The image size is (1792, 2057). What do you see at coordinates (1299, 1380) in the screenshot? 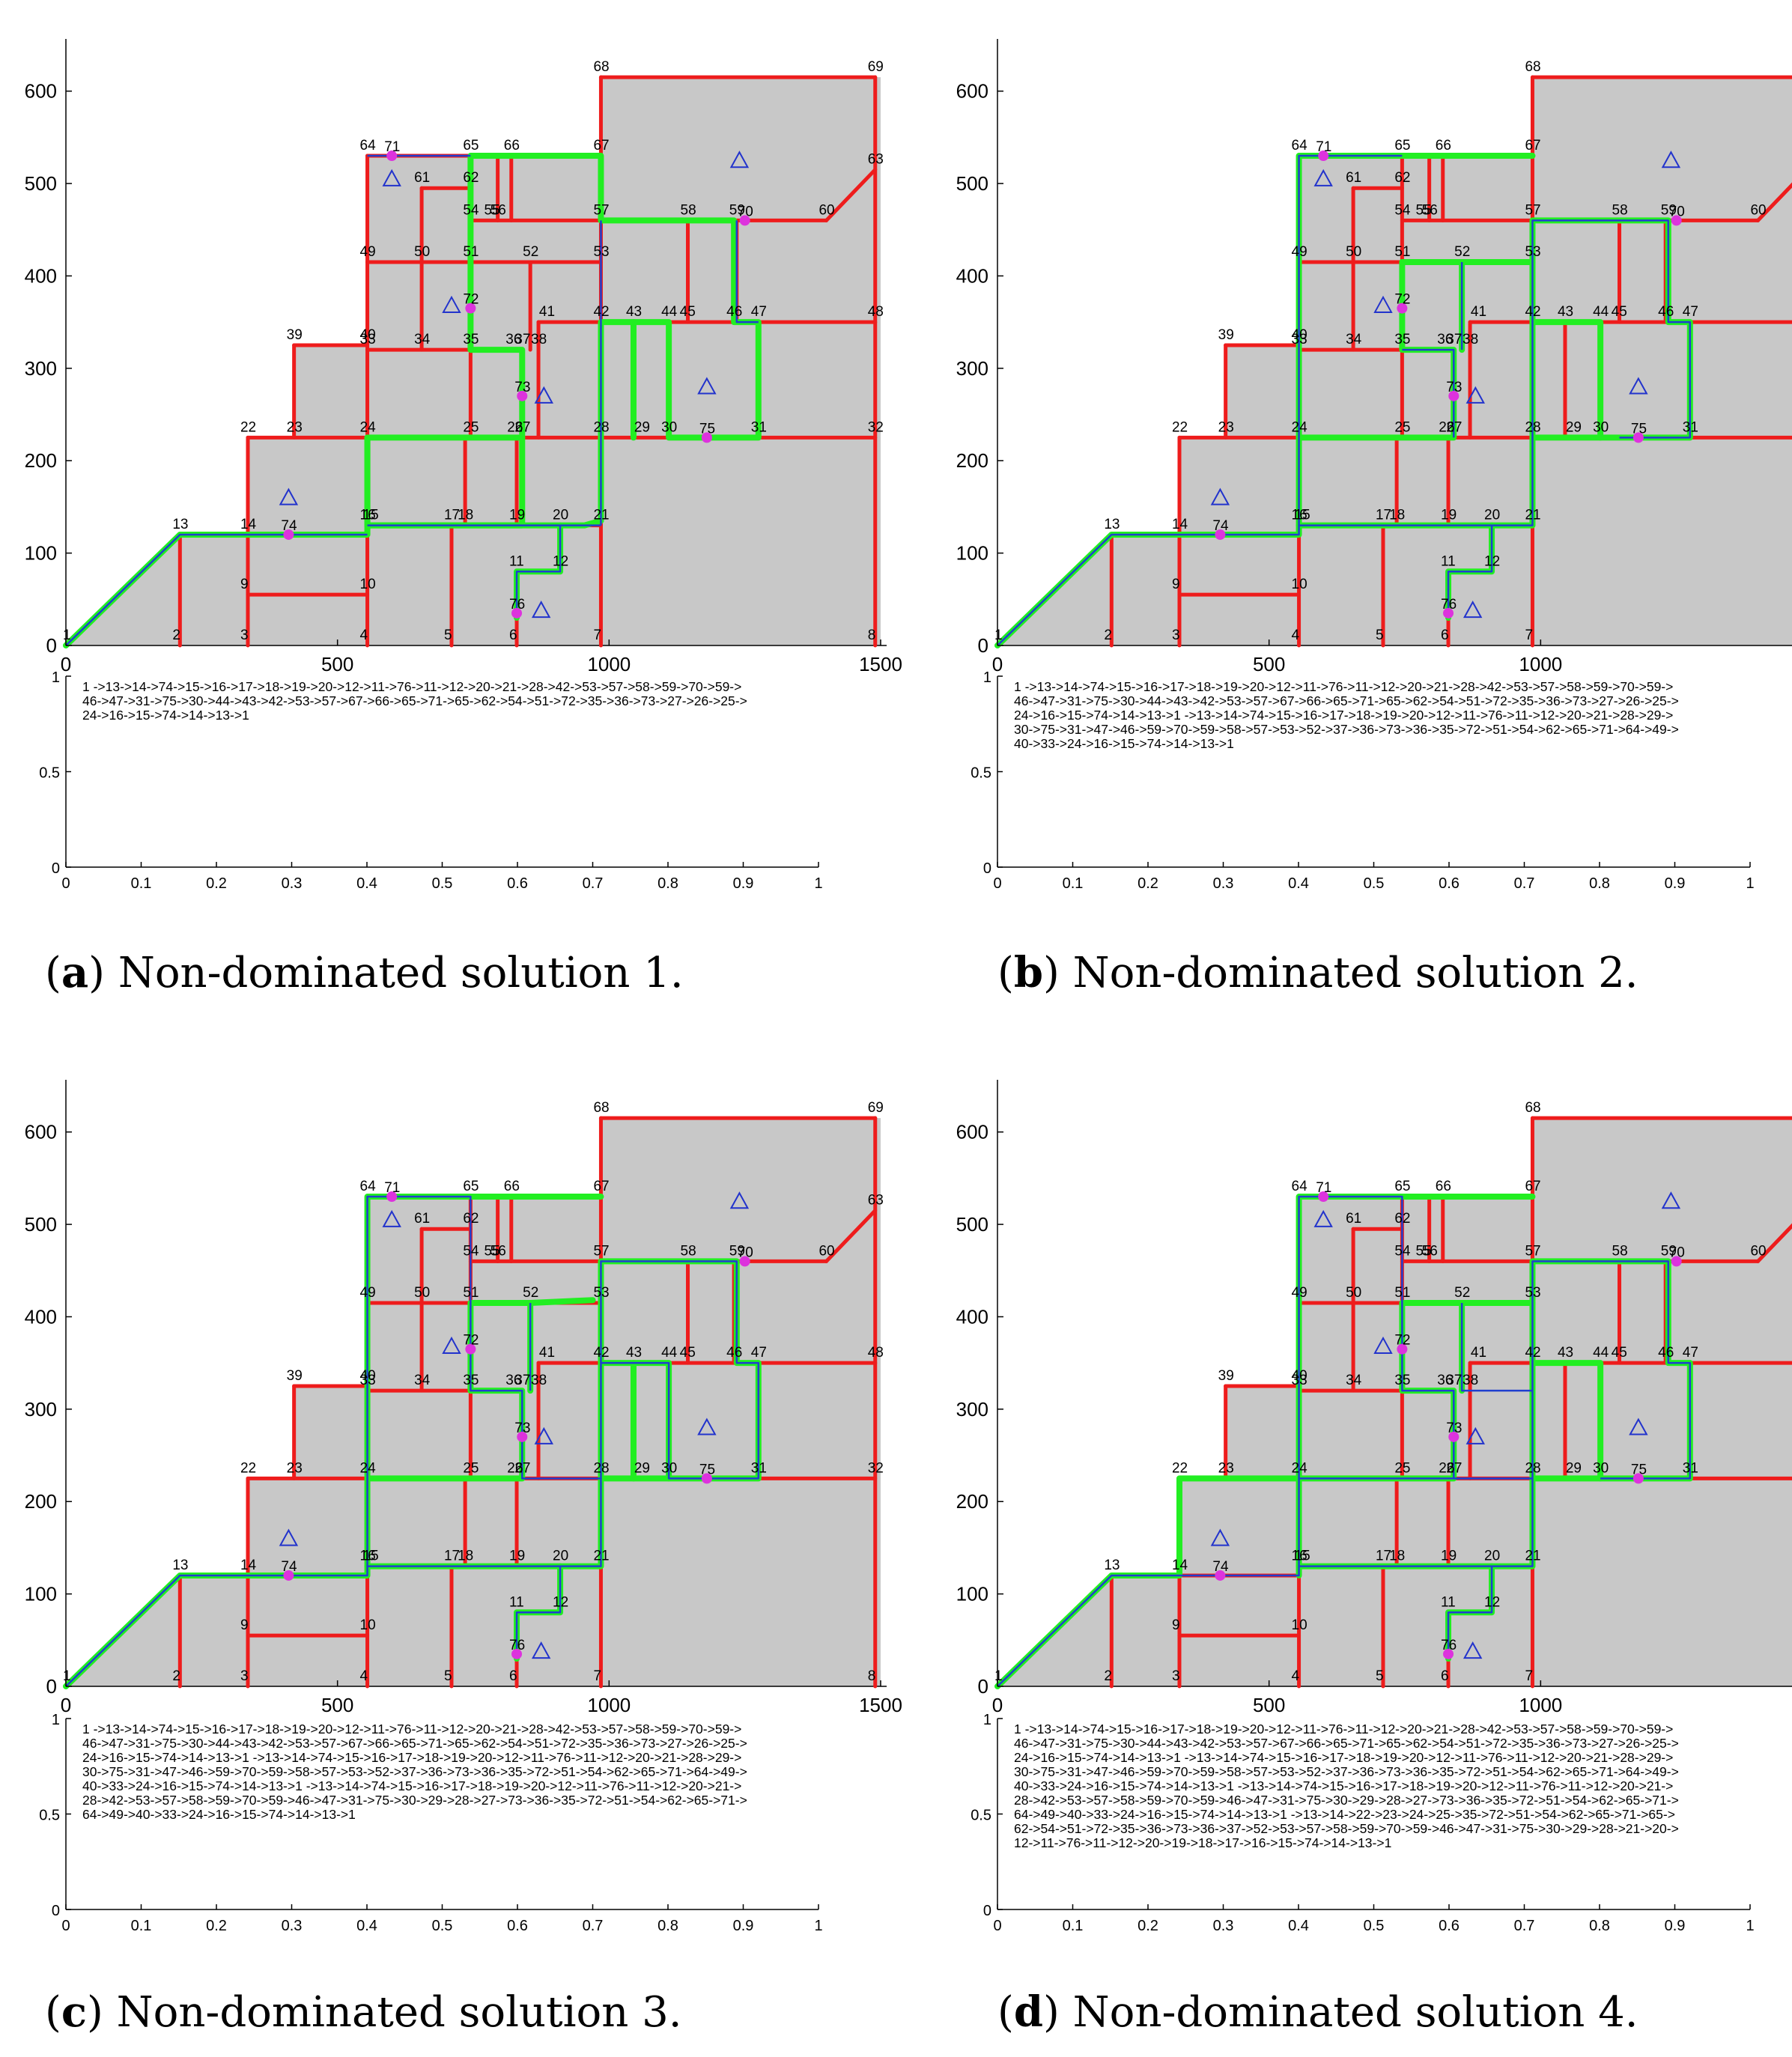
I see `node-label: 33` at bounding box center [1299, 1380].